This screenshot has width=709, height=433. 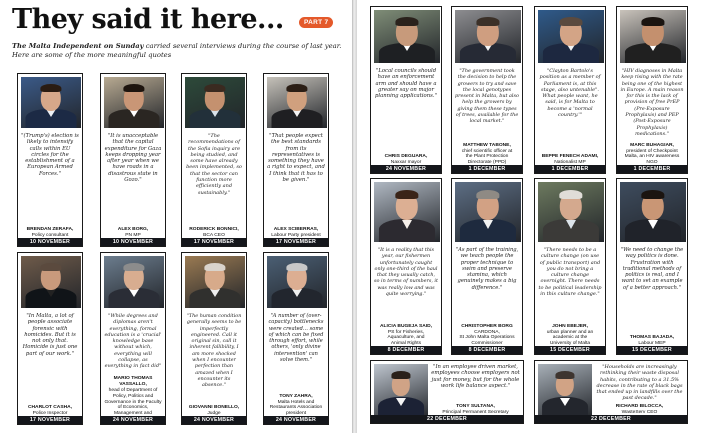 What do you see at coordinates (406, 332) in the screenshot?
I see `speaker-role-line: PS for Fisheries,` at bounding box center [406, 332].